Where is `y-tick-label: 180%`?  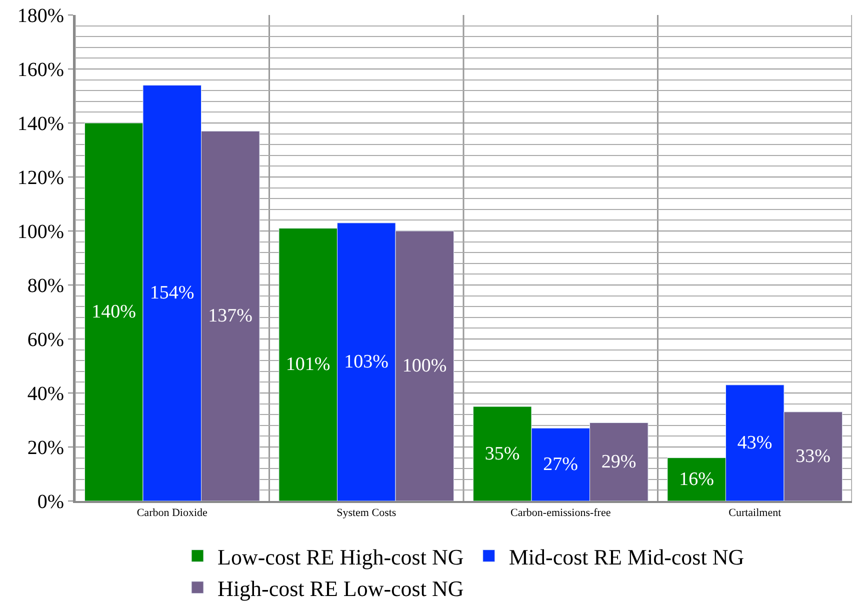
y-tick-label: 180% is located at coordinates (40, 16).